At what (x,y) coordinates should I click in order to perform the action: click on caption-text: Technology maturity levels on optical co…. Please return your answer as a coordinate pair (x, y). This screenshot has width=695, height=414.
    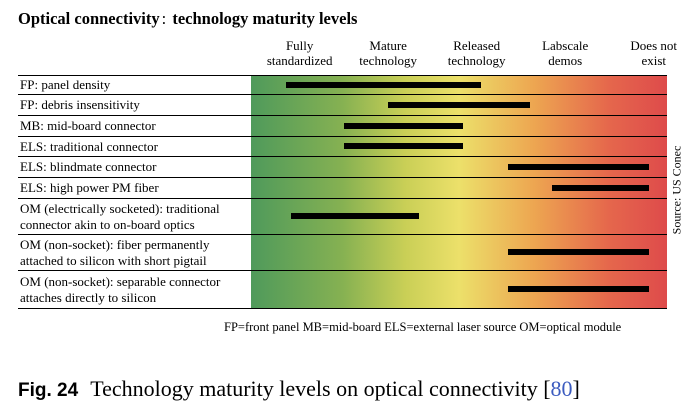
    Looking at the image, I should click on (320, 388).